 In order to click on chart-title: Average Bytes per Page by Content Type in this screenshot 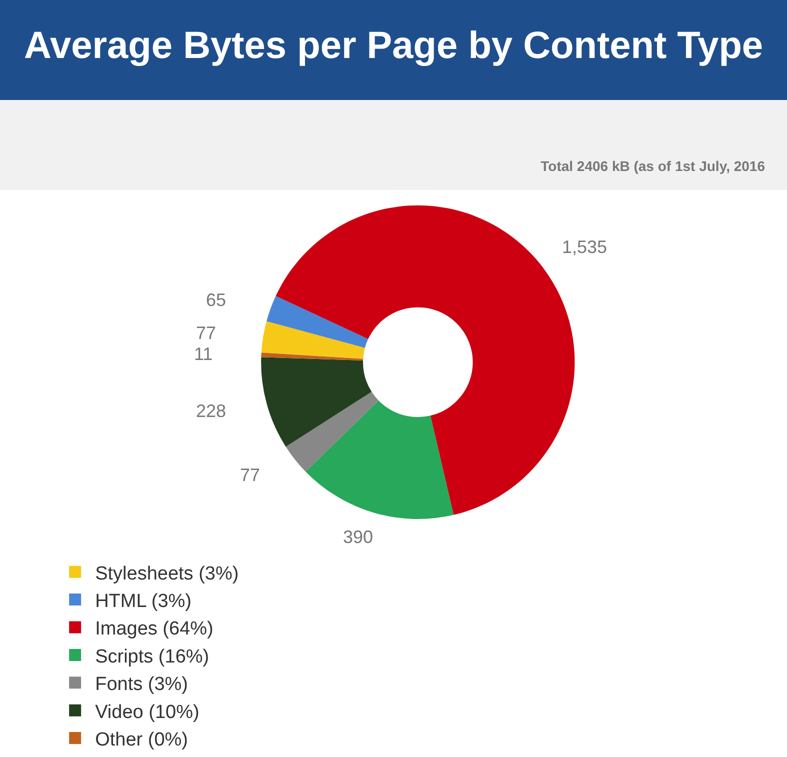, I will do `click(393, 50)`.